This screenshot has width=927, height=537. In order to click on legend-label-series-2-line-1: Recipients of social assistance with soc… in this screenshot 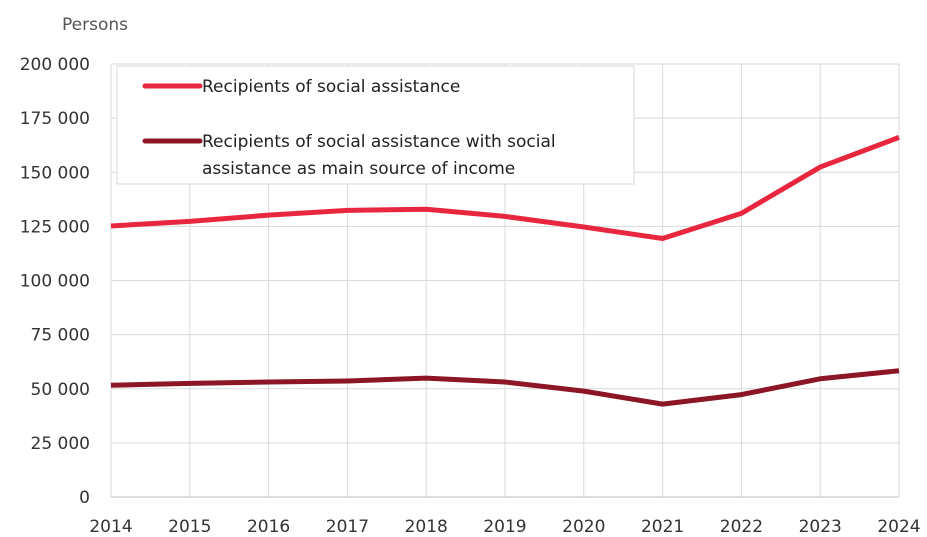, I will do `click(379, 142)`.